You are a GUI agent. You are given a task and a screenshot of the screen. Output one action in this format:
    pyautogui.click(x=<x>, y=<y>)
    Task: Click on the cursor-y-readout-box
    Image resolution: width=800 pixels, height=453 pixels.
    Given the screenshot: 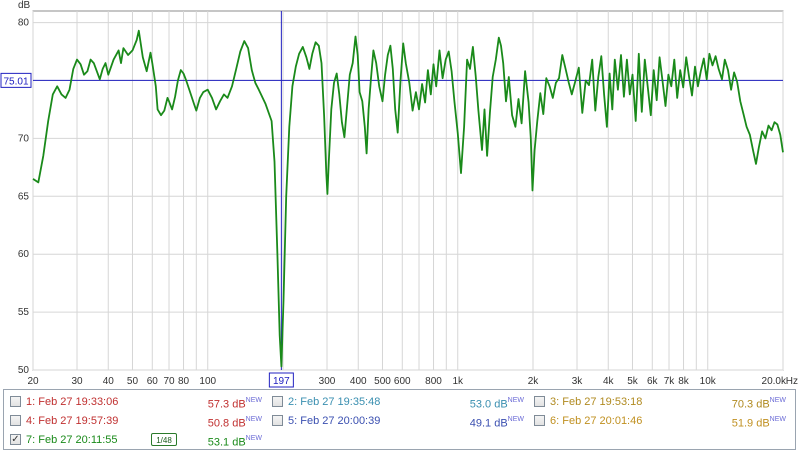 What is the action you would take?
    pyautogui.click(x=16, y=80)
    